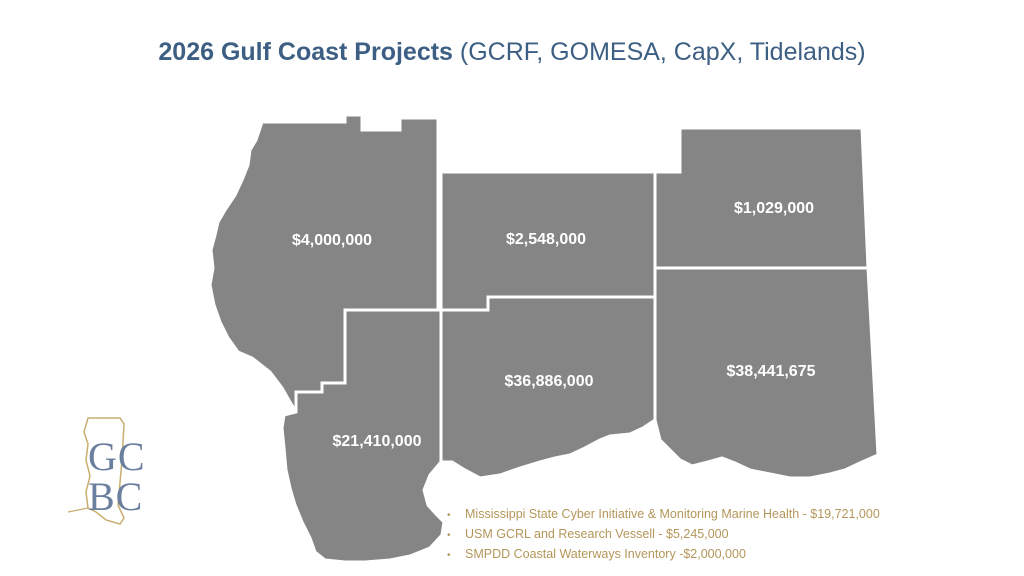 This screenshot has height=576, width=1024. I want to click on logo-line2: BC, so click(116, 496).